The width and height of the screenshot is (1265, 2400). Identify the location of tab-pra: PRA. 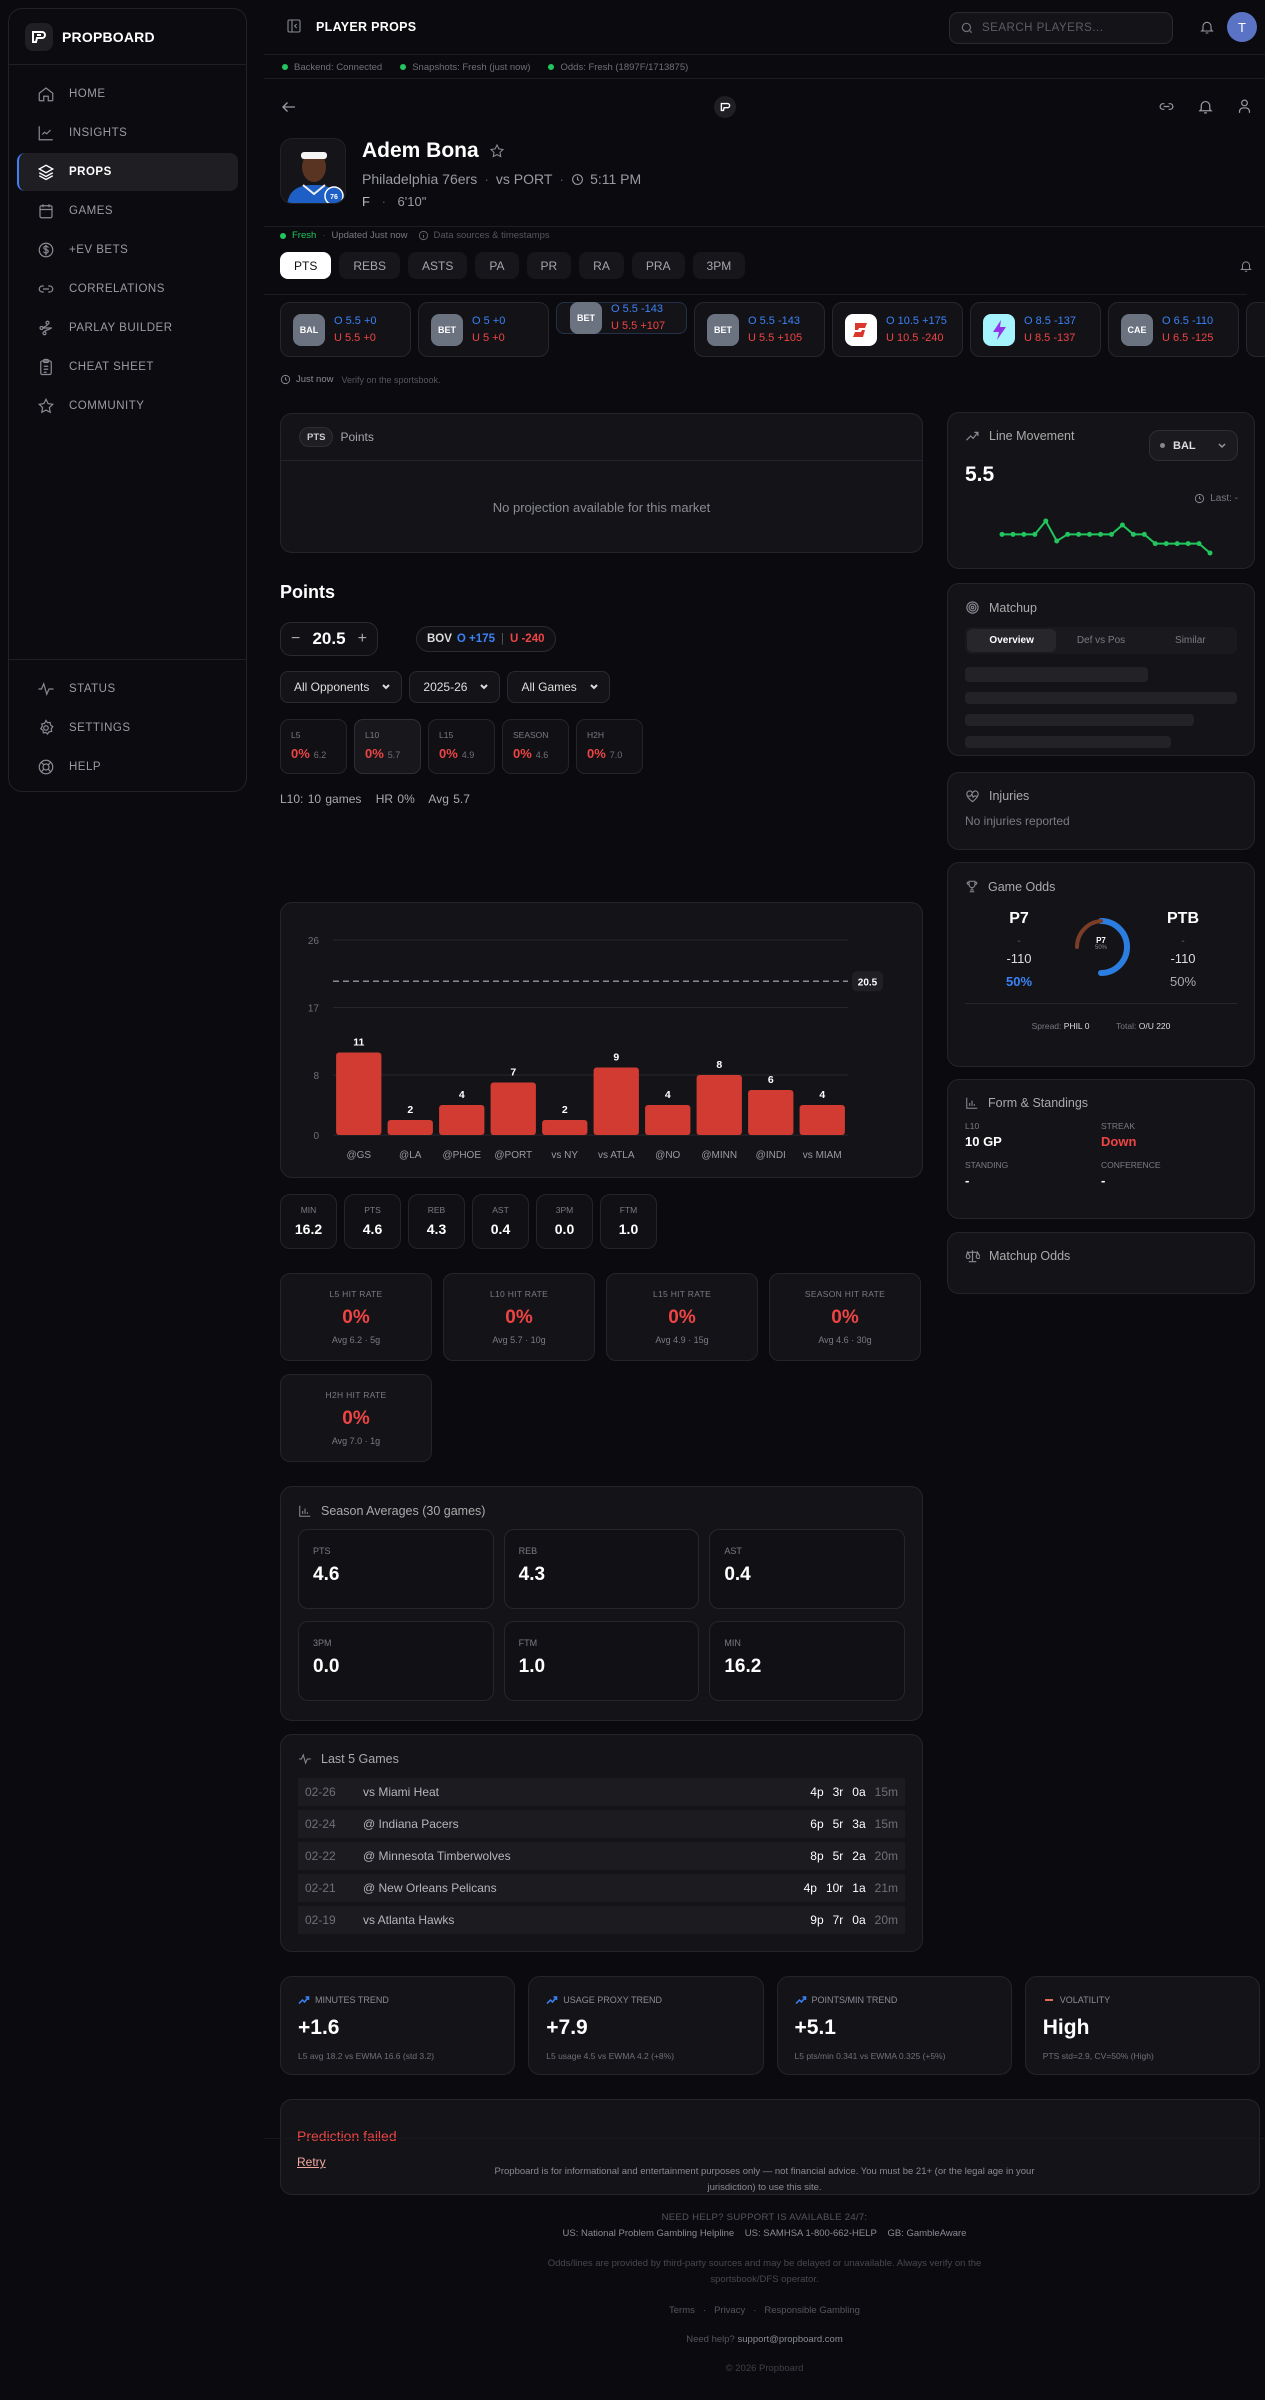
(658, 265).